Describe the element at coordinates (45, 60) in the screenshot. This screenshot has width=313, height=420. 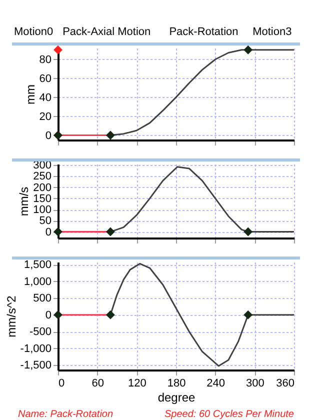
I see `y-tick-label: 80` at that location.